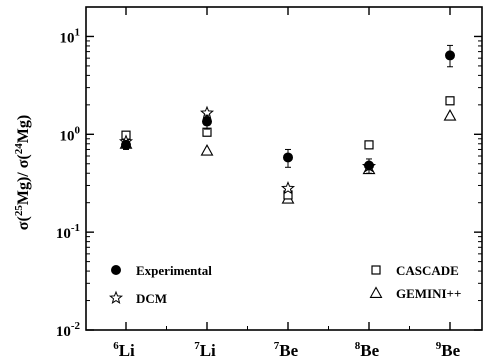 The width and height of the screenshot is (486, 362). What do you see at coordinates (284, 284) in the screenshot?
I see `legend: Experimental DCM CASCADE GEMINI++` at bounding box center [284, 284].